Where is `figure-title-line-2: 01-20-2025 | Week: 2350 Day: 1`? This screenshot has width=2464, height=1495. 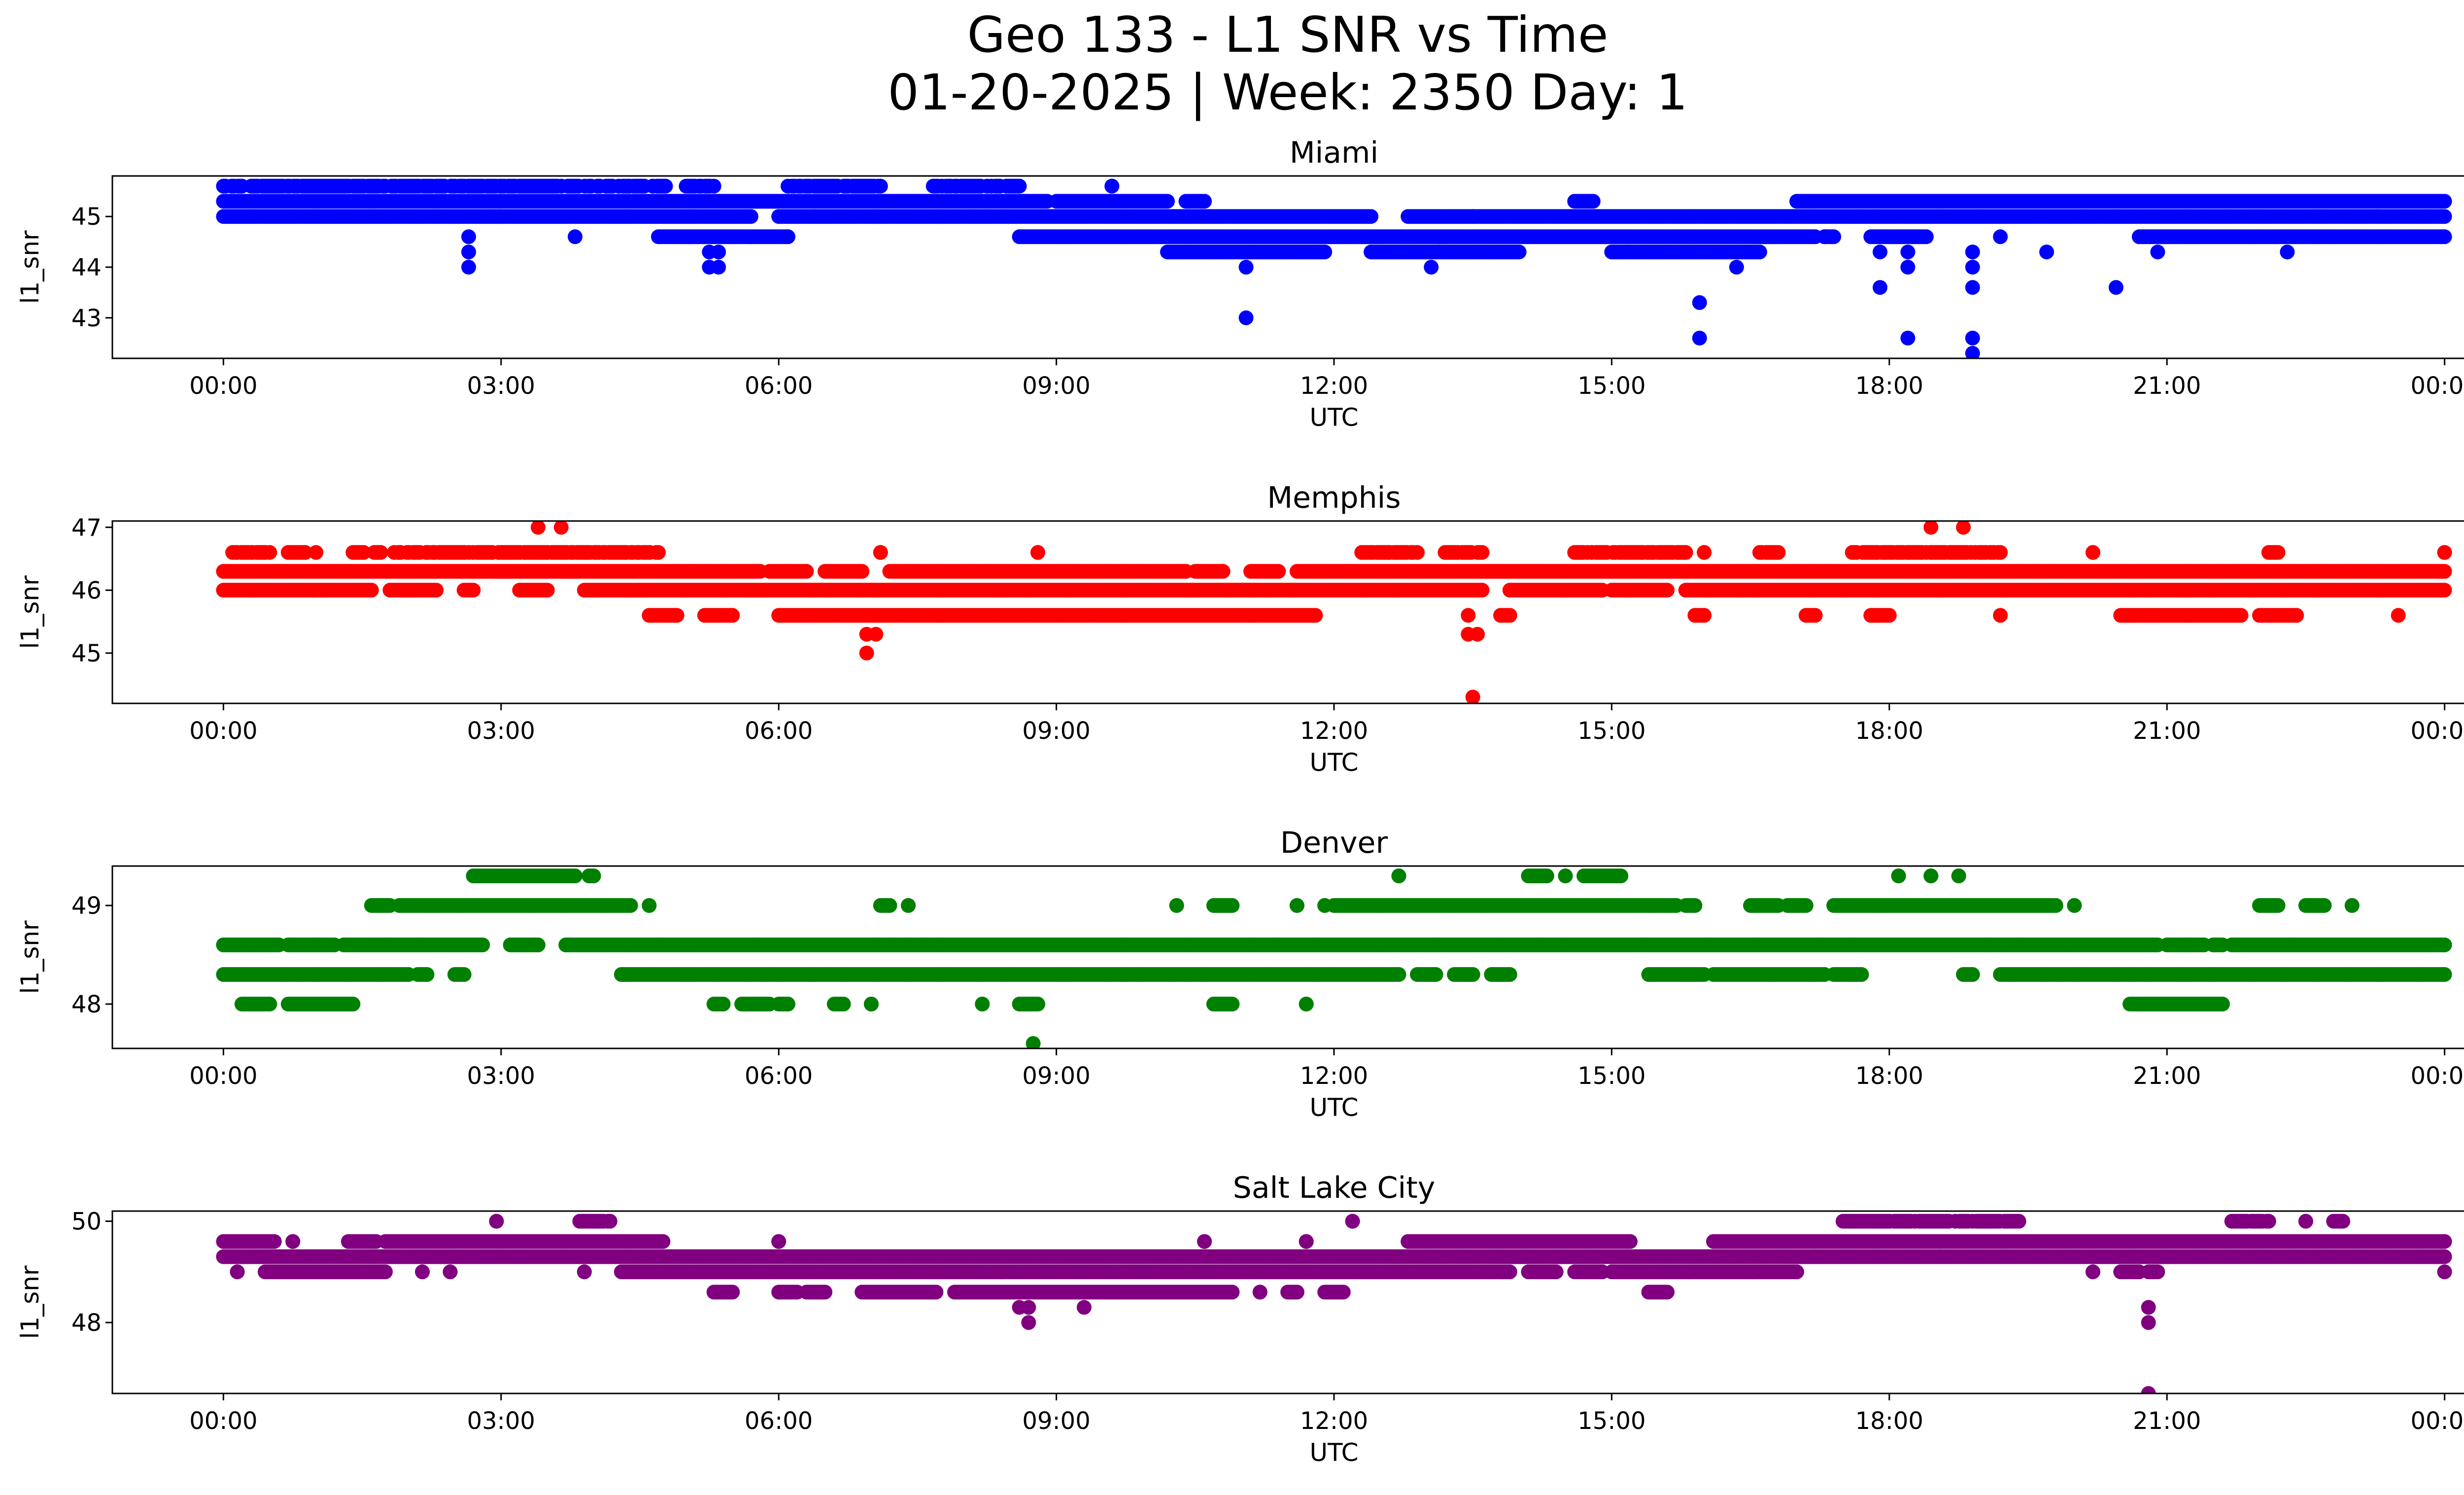
figure-title-line-2: 01-20-2025 | Week: 2350 Day: 1 is located at coordinates (1287, 92).